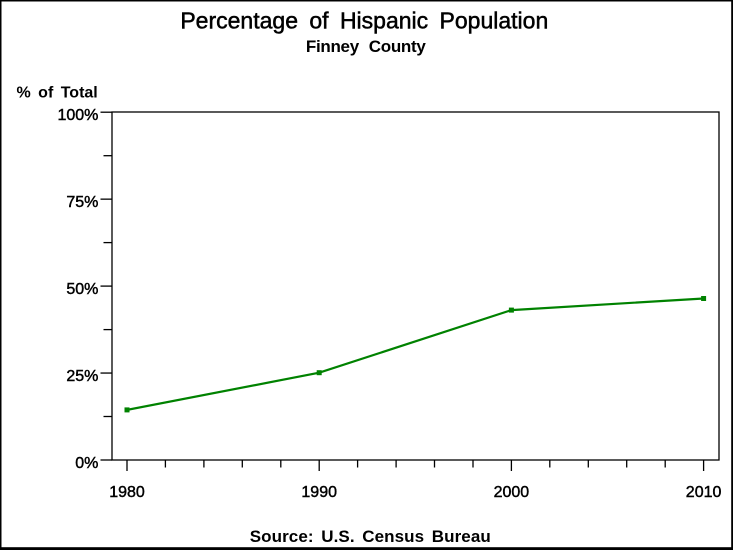 Image resolution: width=733 pixels, height=550 pixels. Describe the element at coordinates (82, 289) in the screenshot. I see `svg-text: 50%` at that location.